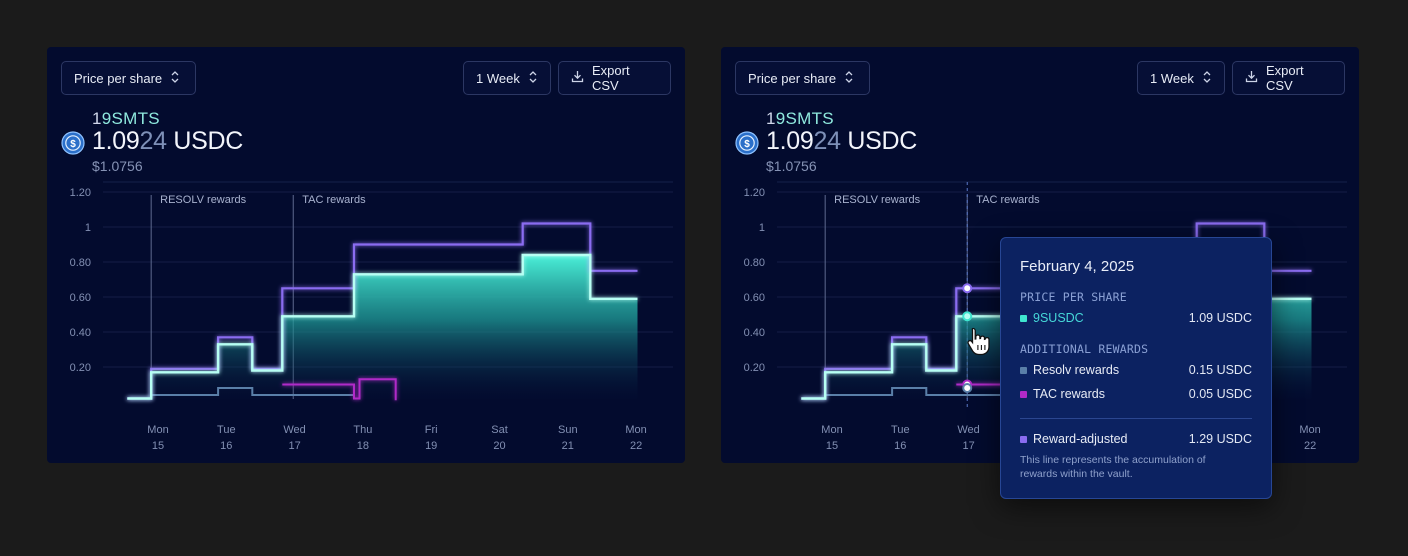  I want to click on x-tick-date: 20, so click(499, 446).